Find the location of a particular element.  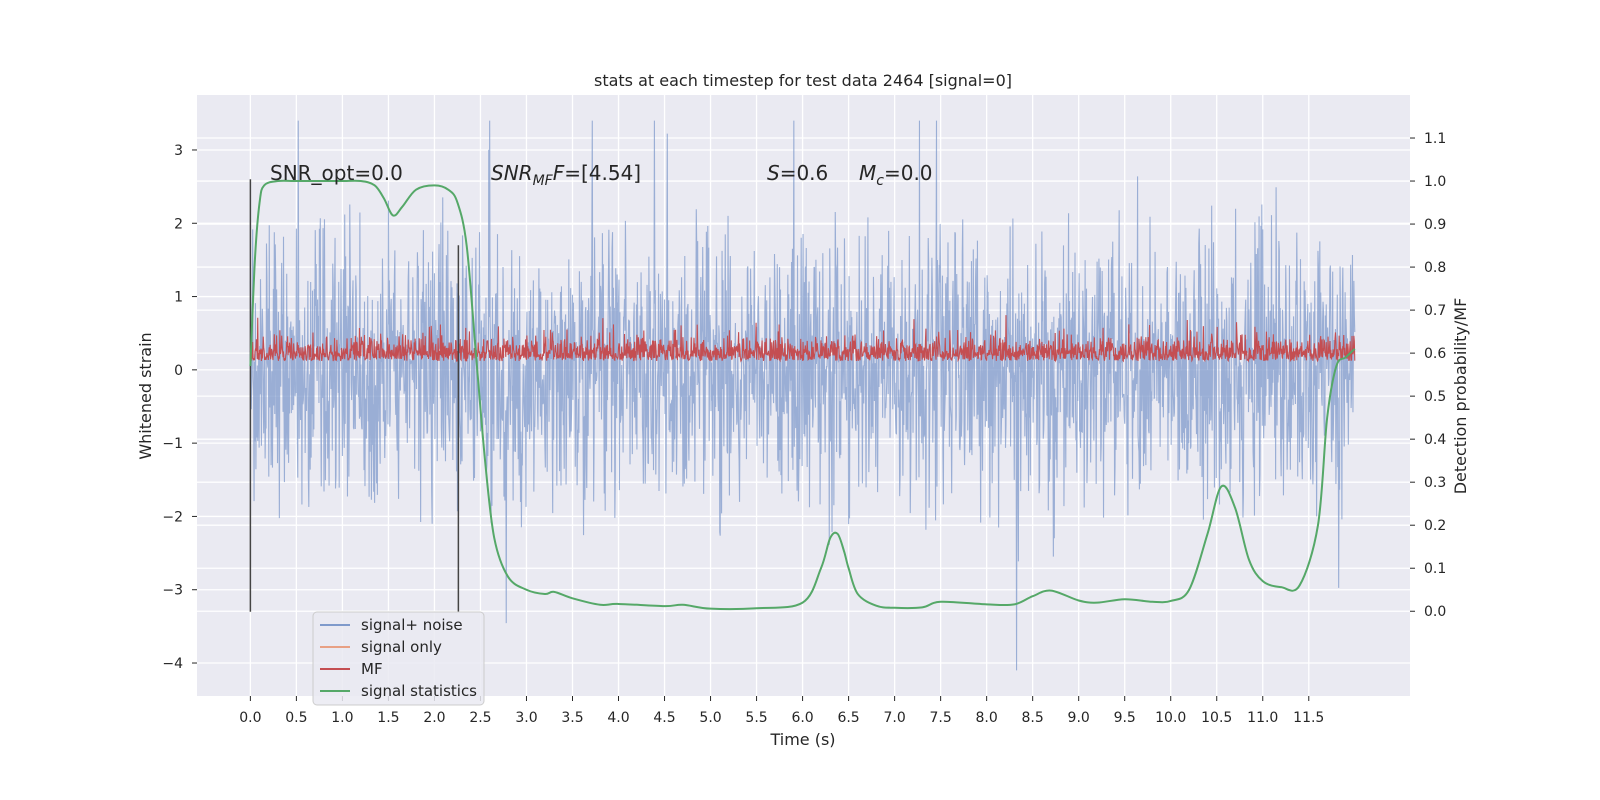

y-axis-ticks: 3 2 1 0 −1 −2 −3 −4 is located at coordinates (179, 407).